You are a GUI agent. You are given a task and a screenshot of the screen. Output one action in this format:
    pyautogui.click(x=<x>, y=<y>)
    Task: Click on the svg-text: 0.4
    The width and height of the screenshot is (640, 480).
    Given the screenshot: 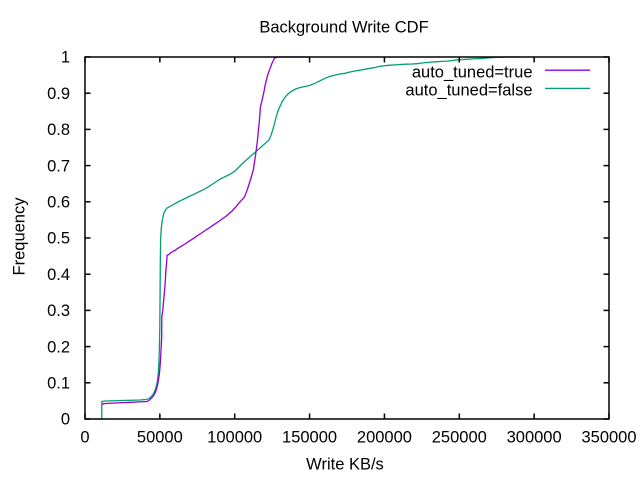 What is the action you would take?
    pyautogui.click(x=58, y=275)
    